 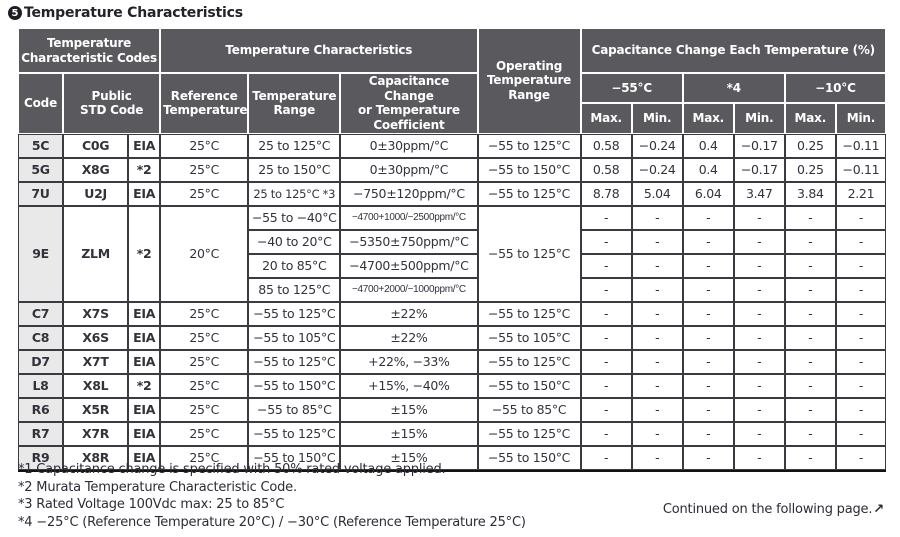 What do you see at coordinates (294, 145) in the screenshot?
I see `cell-temp-range: 25 to 125°C` at bounding box center [294, 145].